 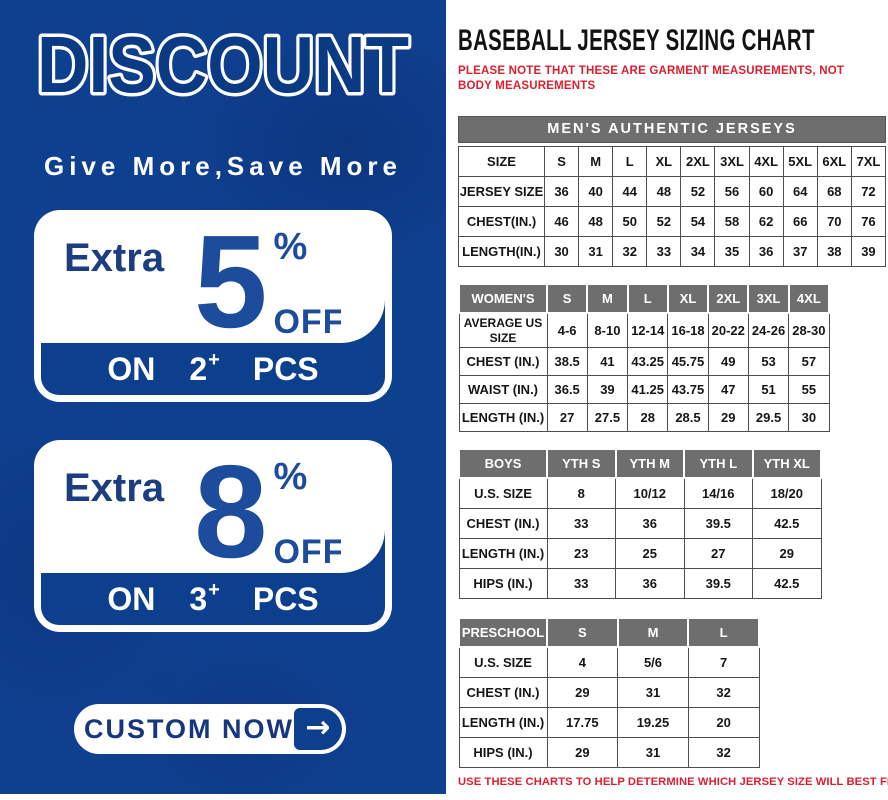 I want to click on table-cell: 12-14, so click(x=648, y=330).